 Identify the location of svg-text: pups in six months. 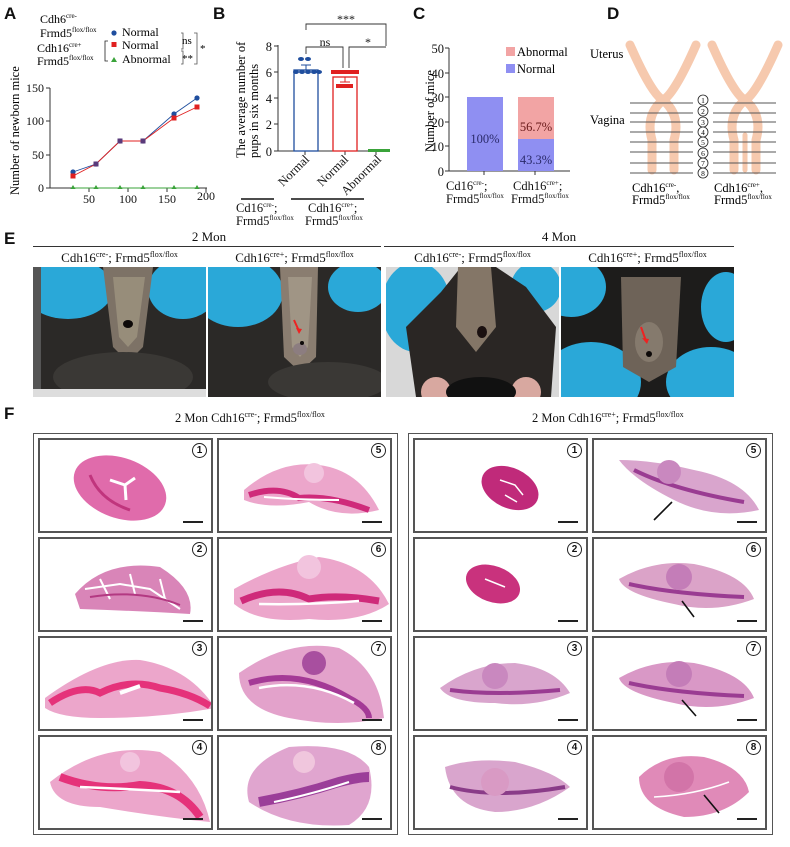
(254, 111).